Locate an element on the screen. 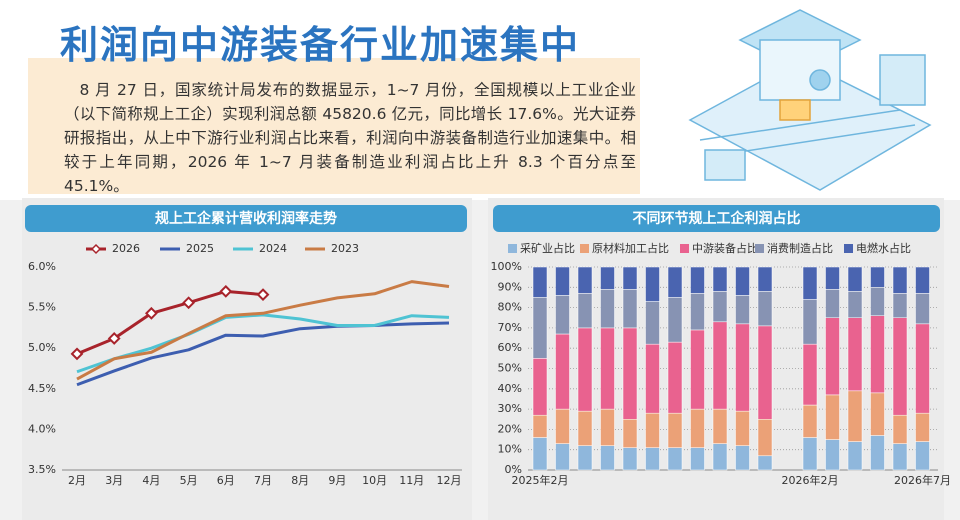  legend-label: 2023 is located at coordinates (345, 248).